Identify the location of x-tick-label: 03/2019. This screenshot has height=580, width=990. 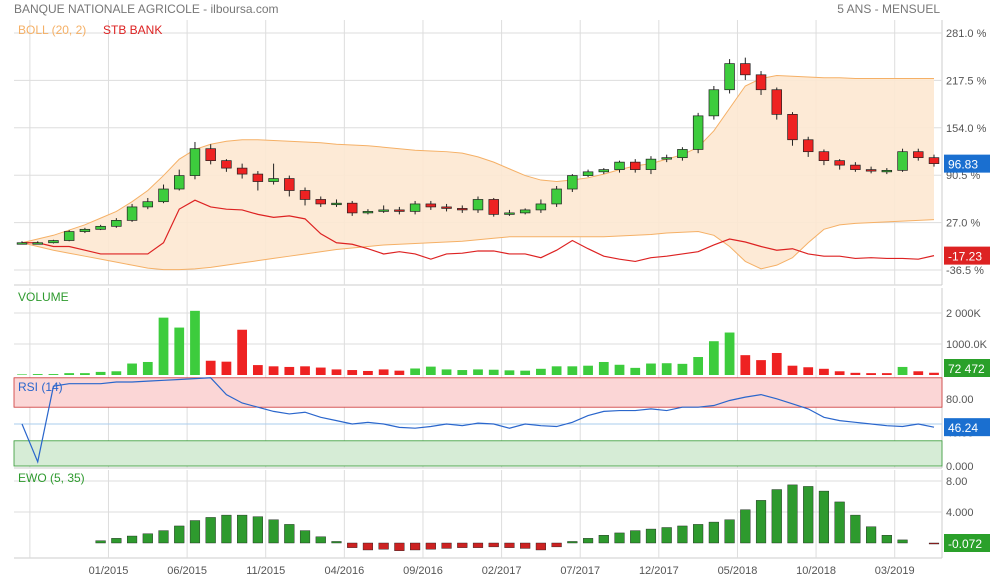
(895, 571).